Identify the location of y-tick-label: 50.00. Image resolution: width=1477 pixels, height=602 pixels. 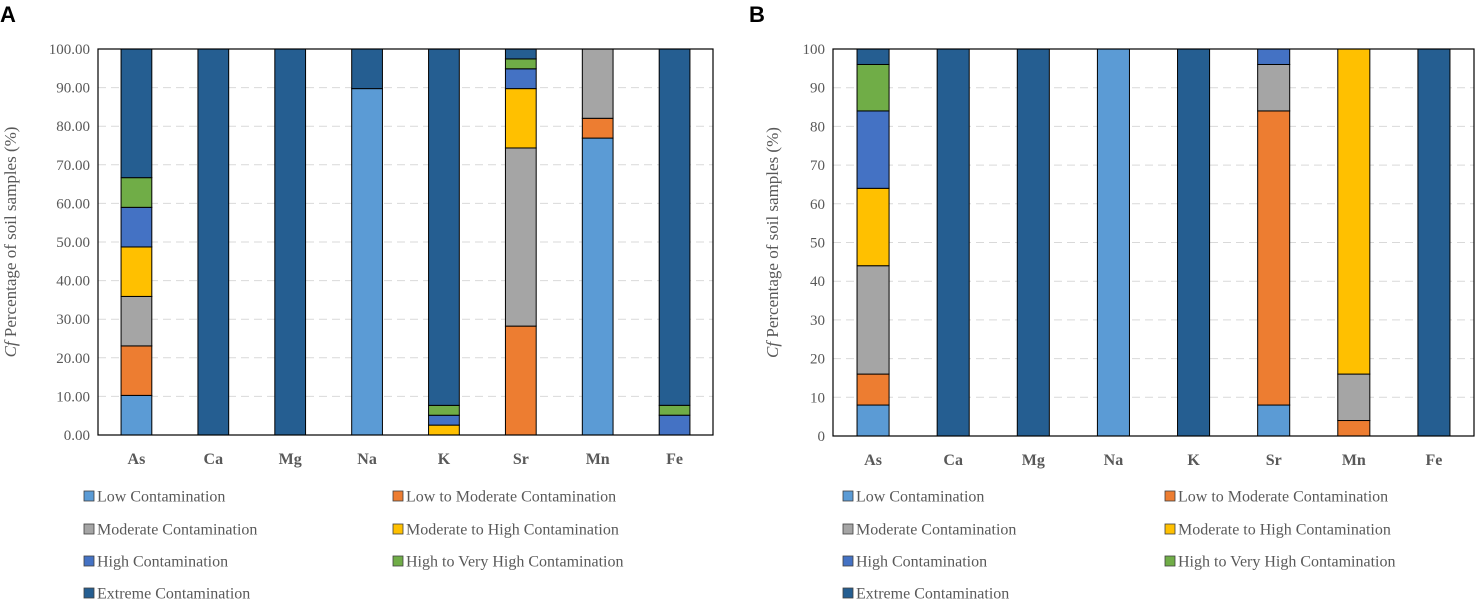
(73, 243).